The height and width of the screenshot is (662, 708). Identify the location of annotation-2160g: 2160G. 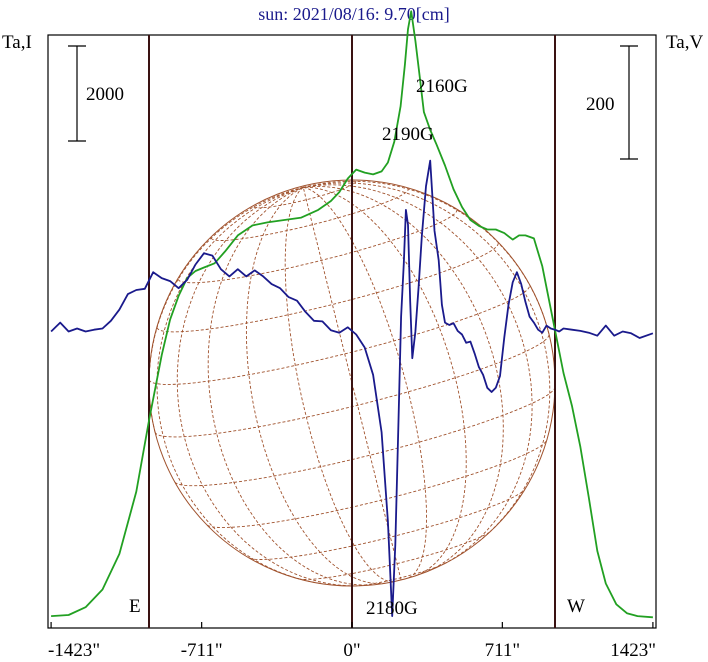
(442, 86).